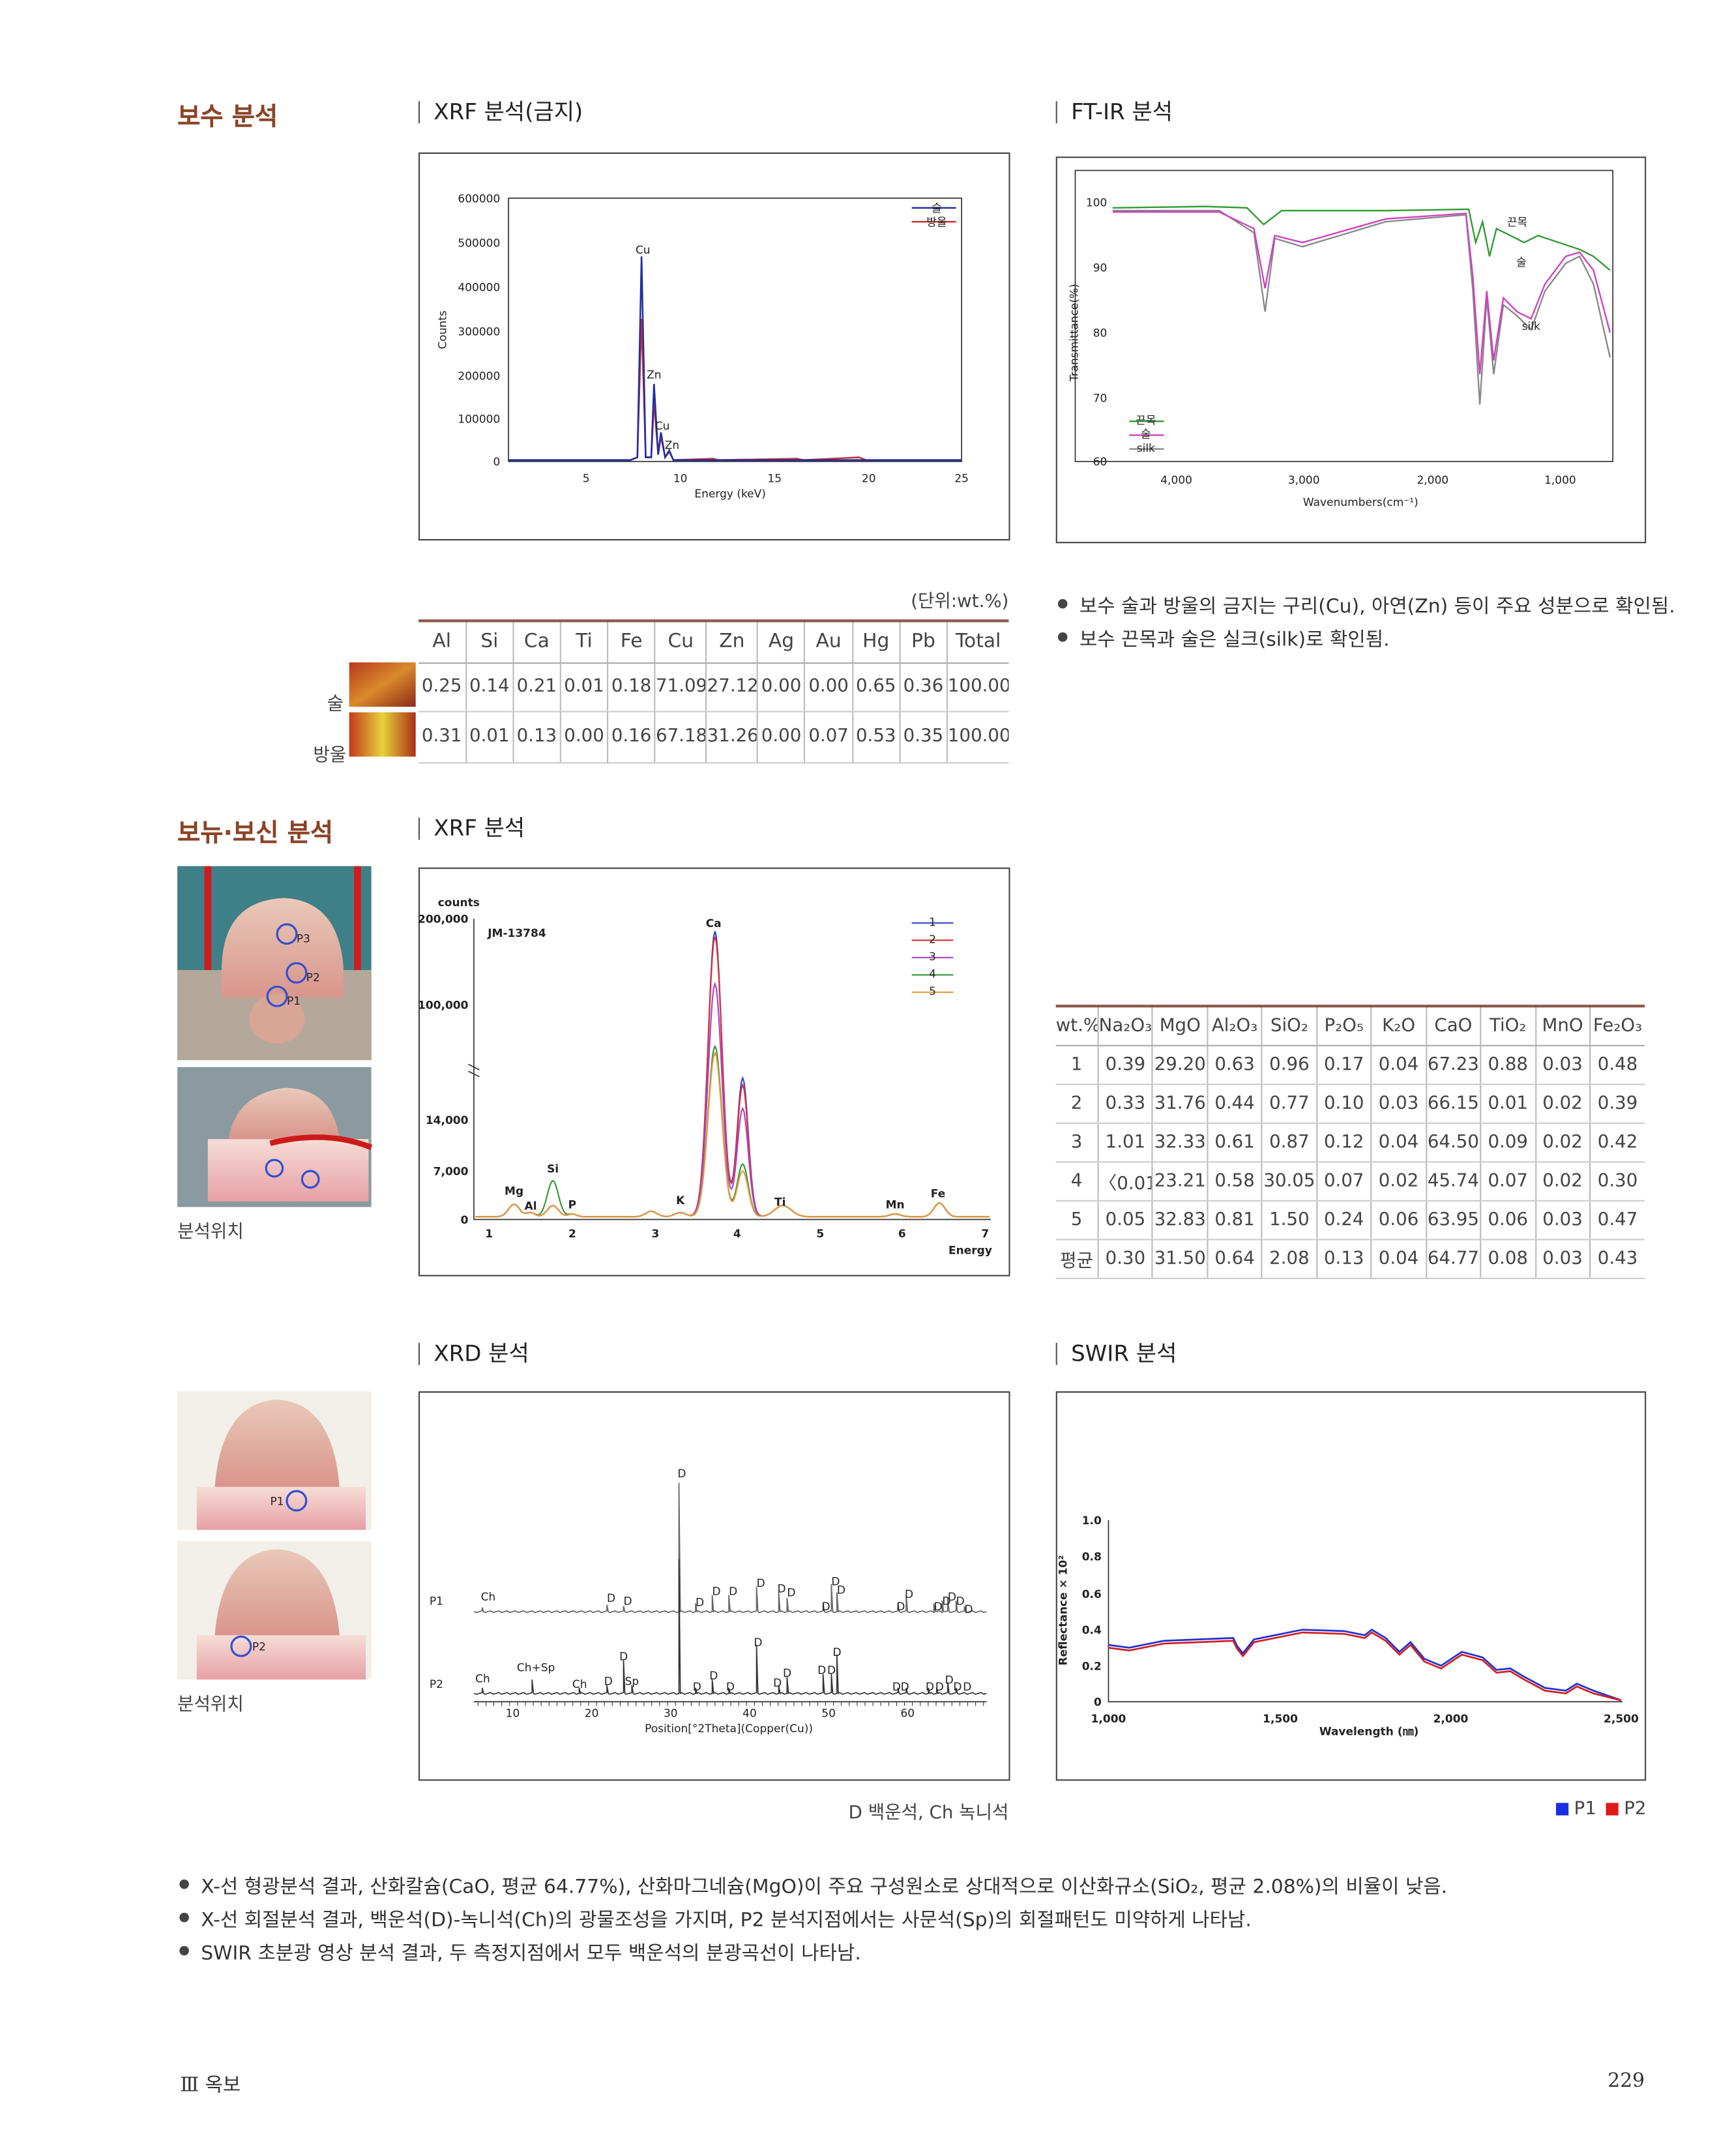 Image resolution: width=1732 pixels, height=2156 pixels. I want to click on table-cell: 0.44, so click(1235, 1103).